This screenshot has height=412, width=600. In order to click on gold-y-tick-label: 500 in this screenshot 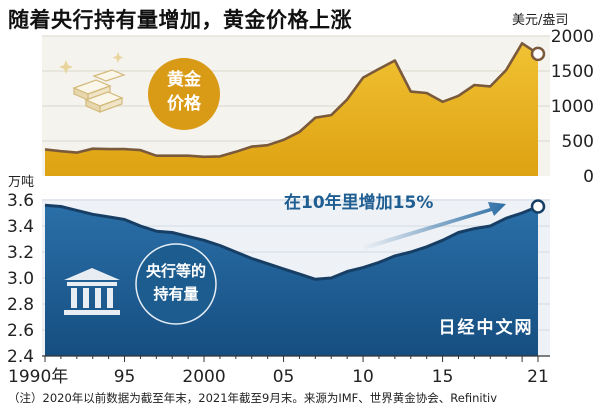, I will do `click(578, 142)`.